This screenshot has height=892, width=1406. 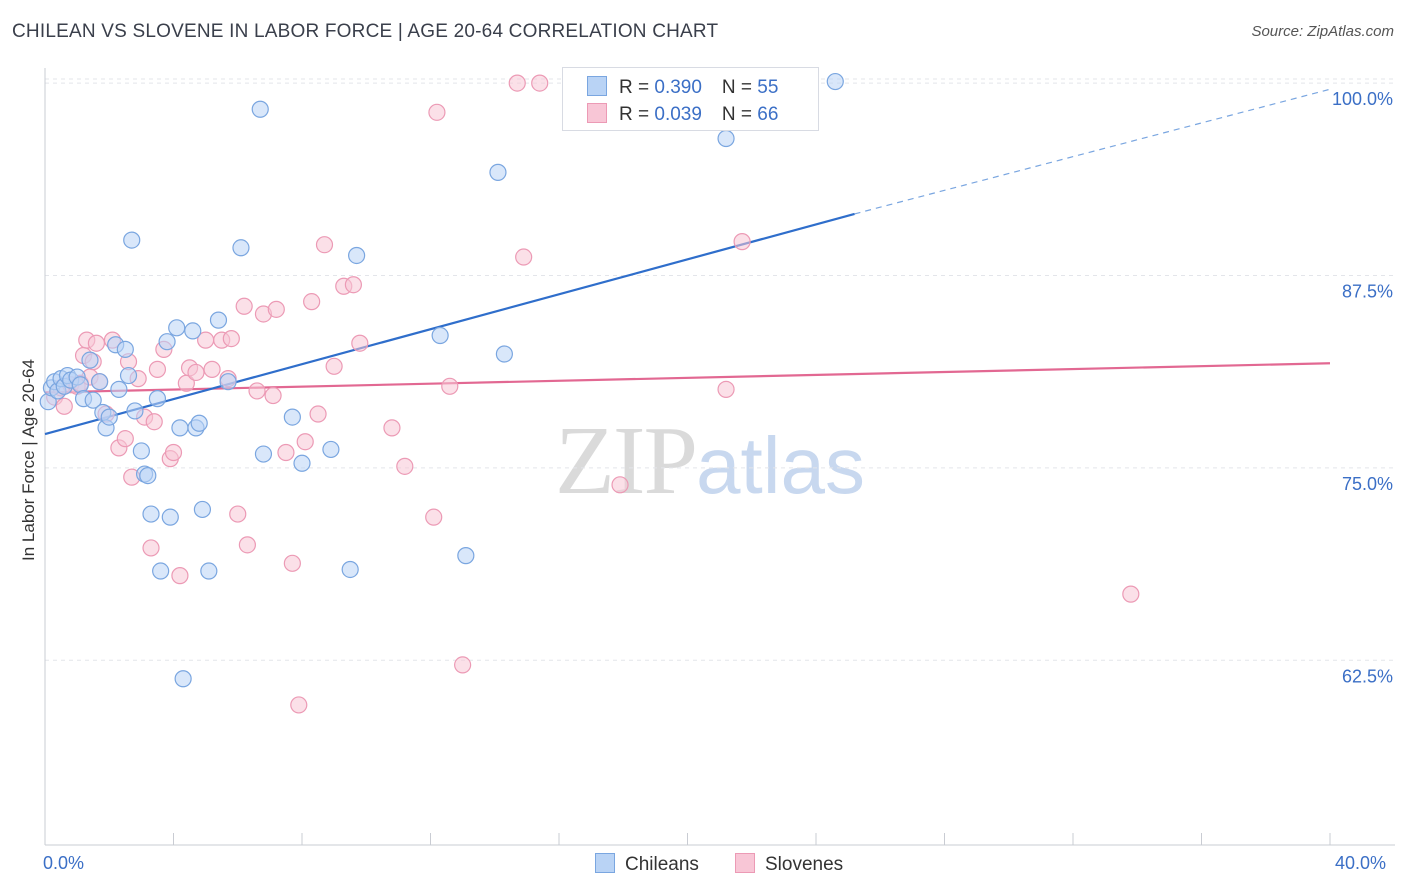 I want to click on chileans-n-value: 55, so click(x=768, y=87).